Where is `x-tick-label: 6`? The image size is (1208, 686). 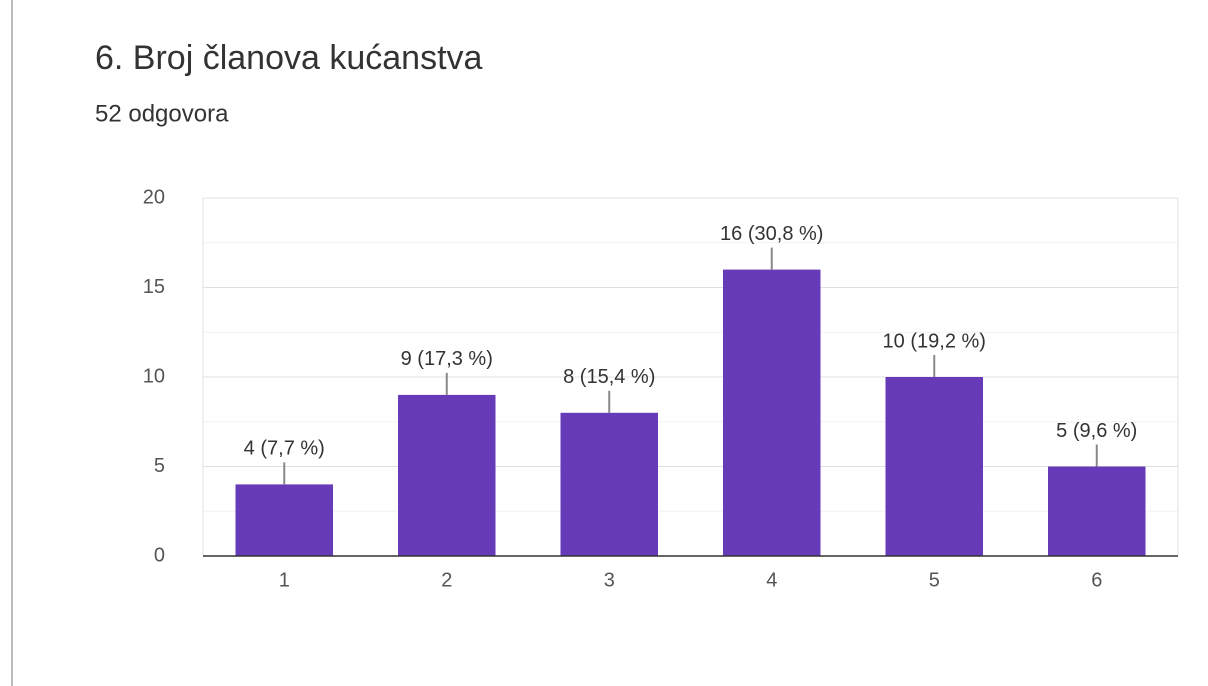
x-tick-label: 6 is located at coordinates (1096, 580).